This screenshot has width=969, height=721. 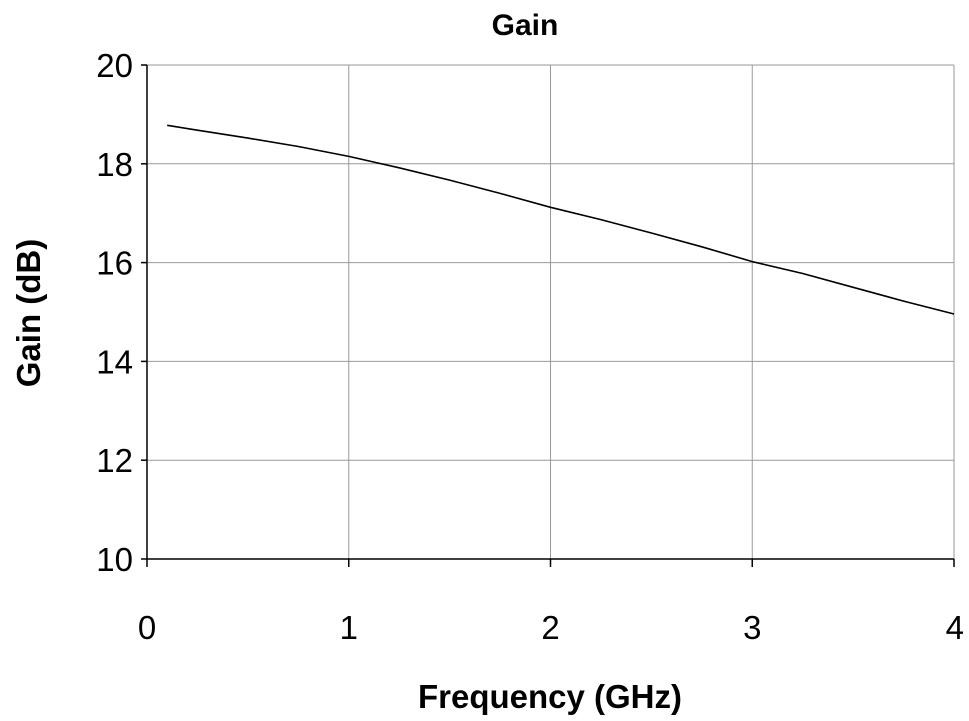 I want to click on y-tick-label-0: 10, so click(x=114, y=559).